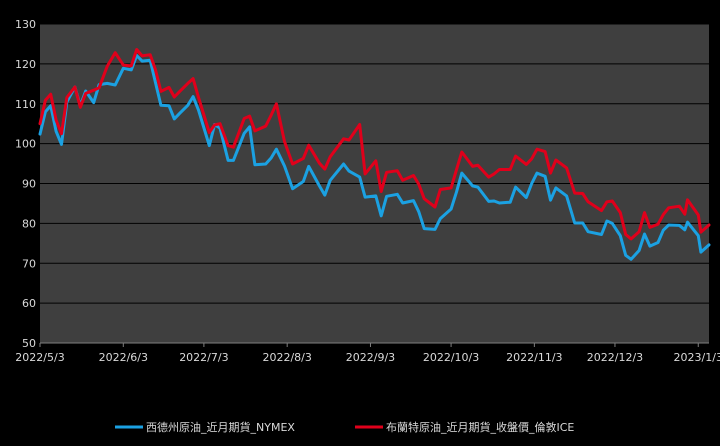 Image resolution: width=720 pixels, height=446 pixels. Describe the element at coordinates (534, 357) in the screenshot. I see `x-tick-label: 2022/11/3` at that location.